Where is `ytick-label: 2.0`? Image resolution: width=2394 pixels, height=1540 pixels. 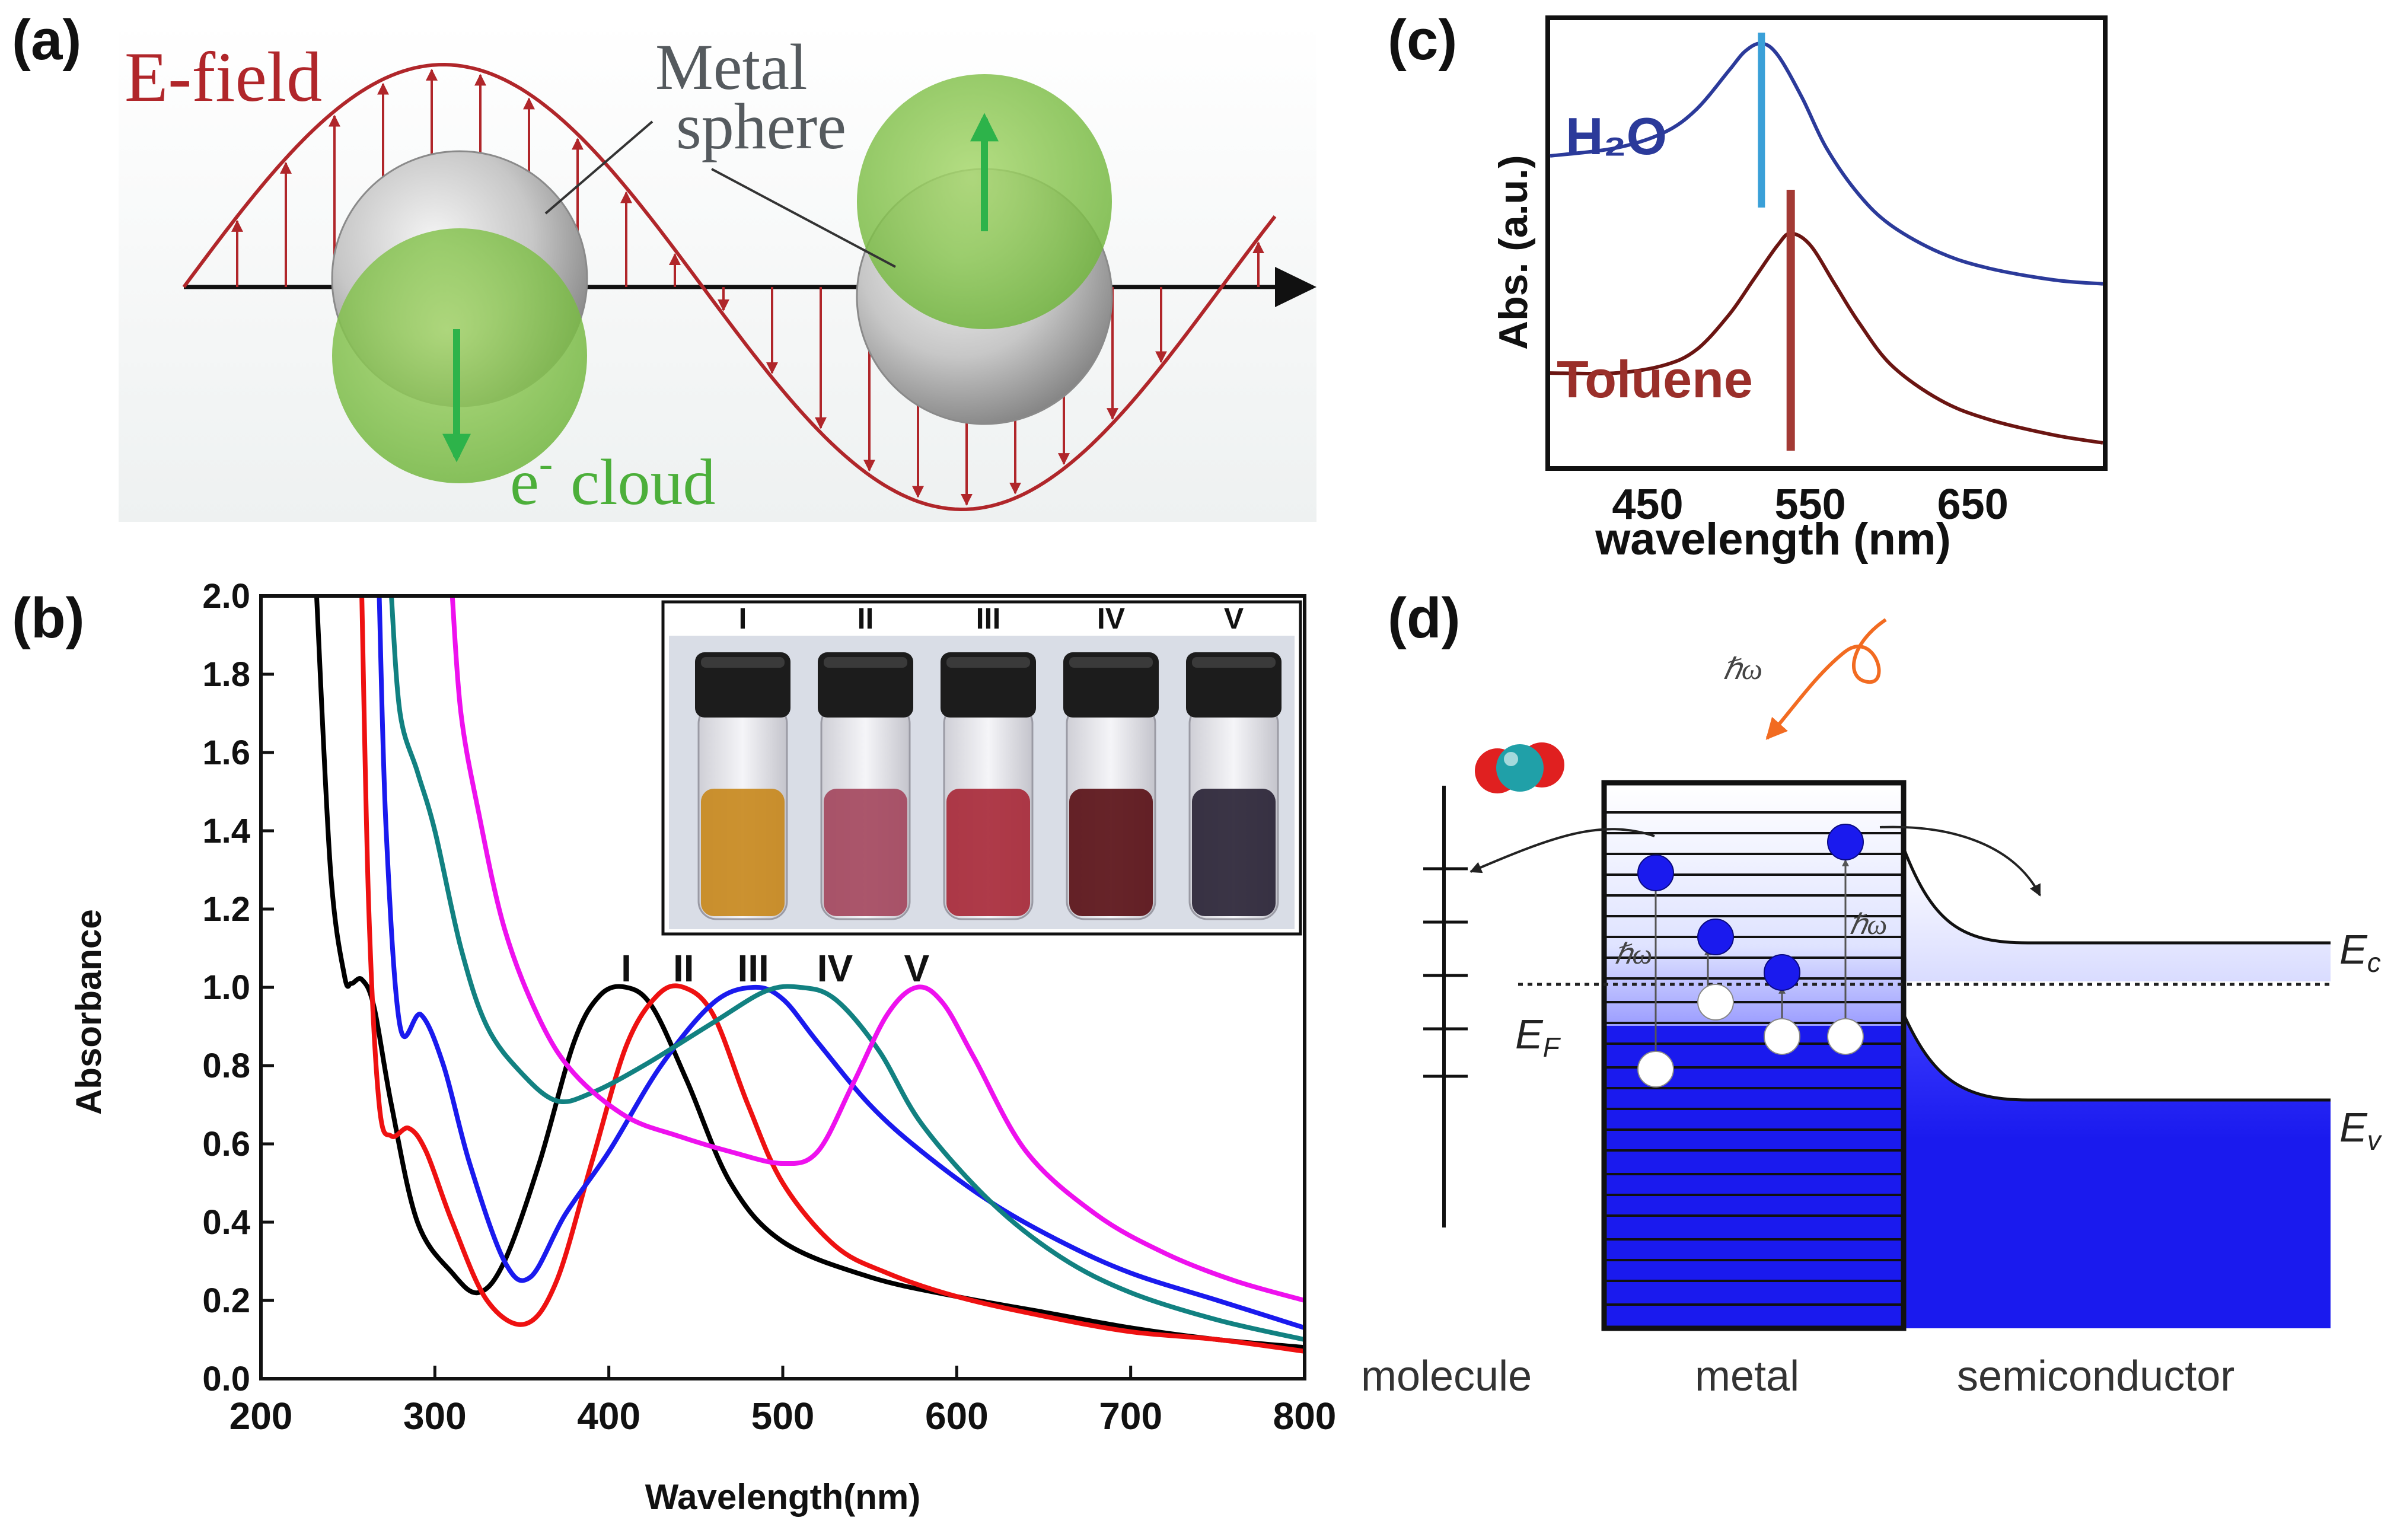 ytick-label: 2.0 is located at coordinates (226, 596).